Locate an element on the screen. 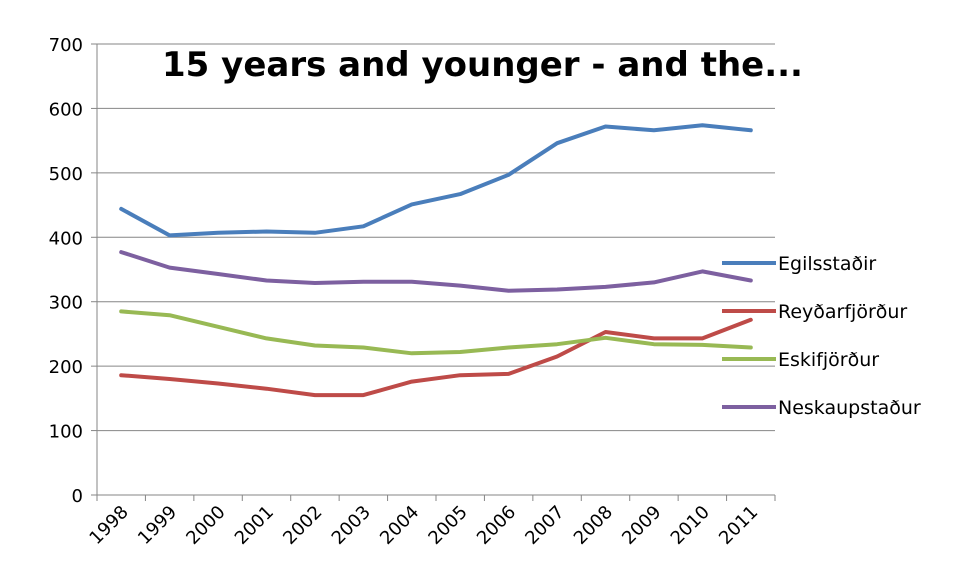 Image resolution: width=969 pixels, height=579 pixels. legend-label: Eskifjörður is located at coordinates (828, 360).